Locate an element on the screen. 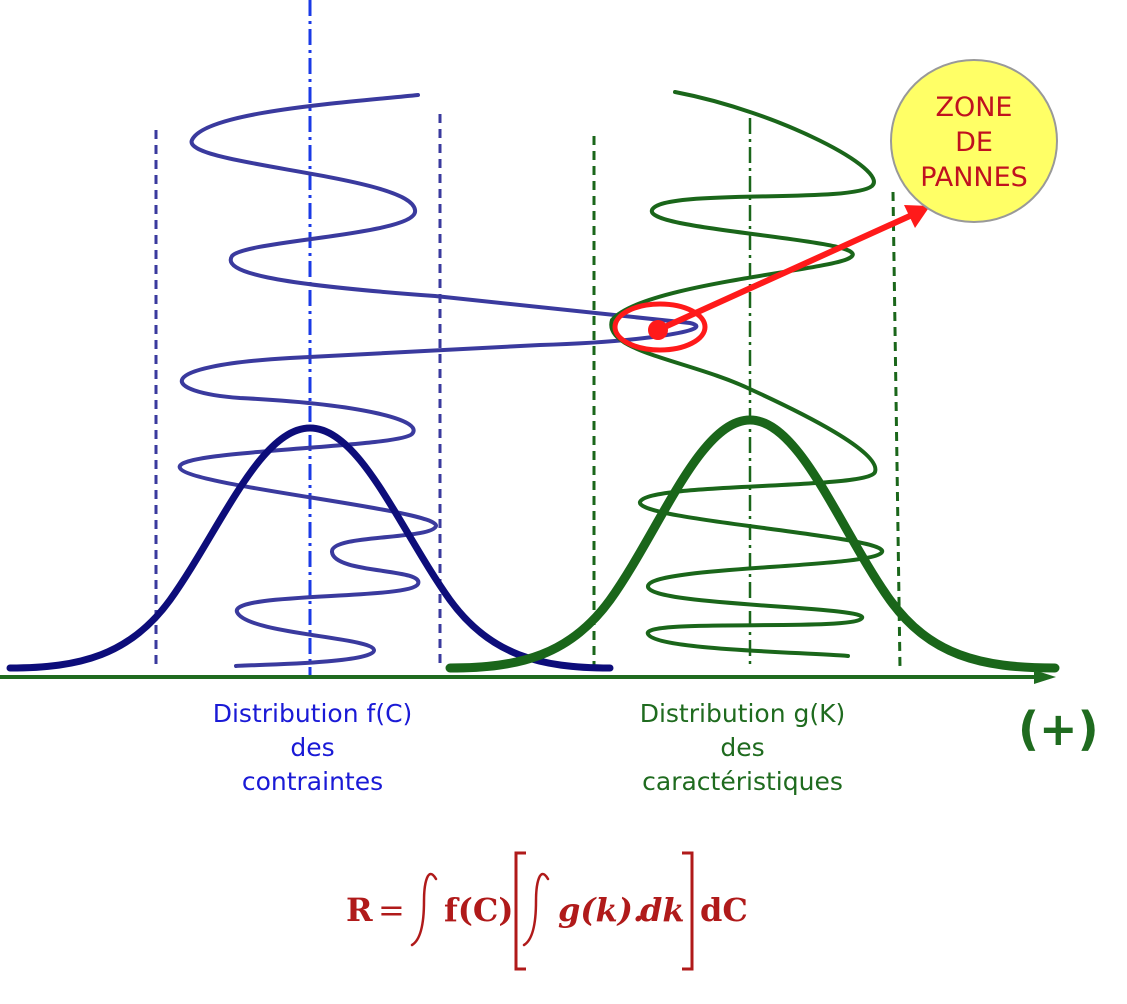 The height and width of the screenshot is (1004, 1127). strength-label-line-1: Distribution g(K) is located at coordinates (742, 713).